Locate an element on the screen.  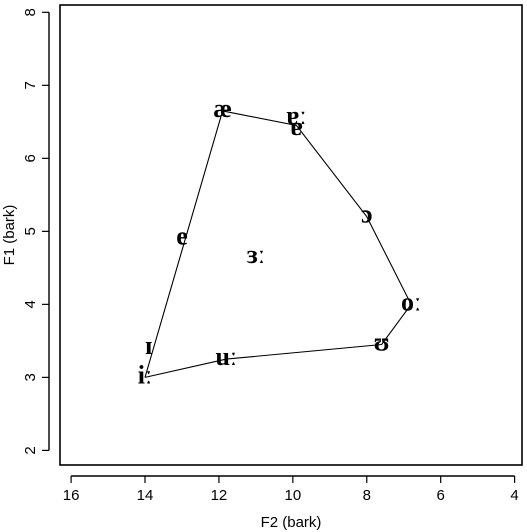
vowel-point-0: iː is located at coordinates (145, 374).